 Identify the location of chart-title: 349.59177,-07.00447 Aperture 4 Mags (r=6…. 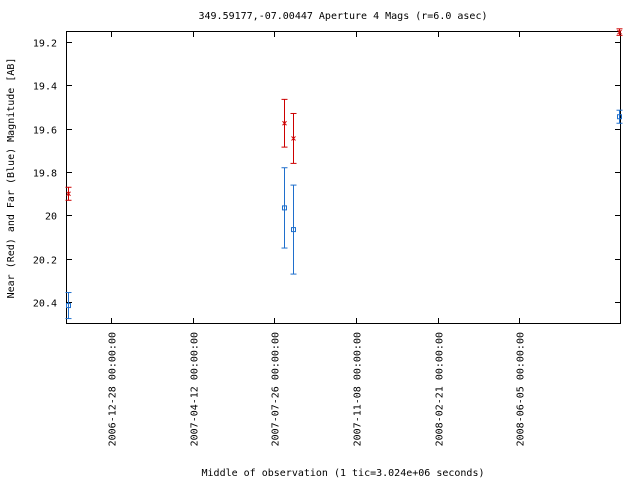
(343, 16).